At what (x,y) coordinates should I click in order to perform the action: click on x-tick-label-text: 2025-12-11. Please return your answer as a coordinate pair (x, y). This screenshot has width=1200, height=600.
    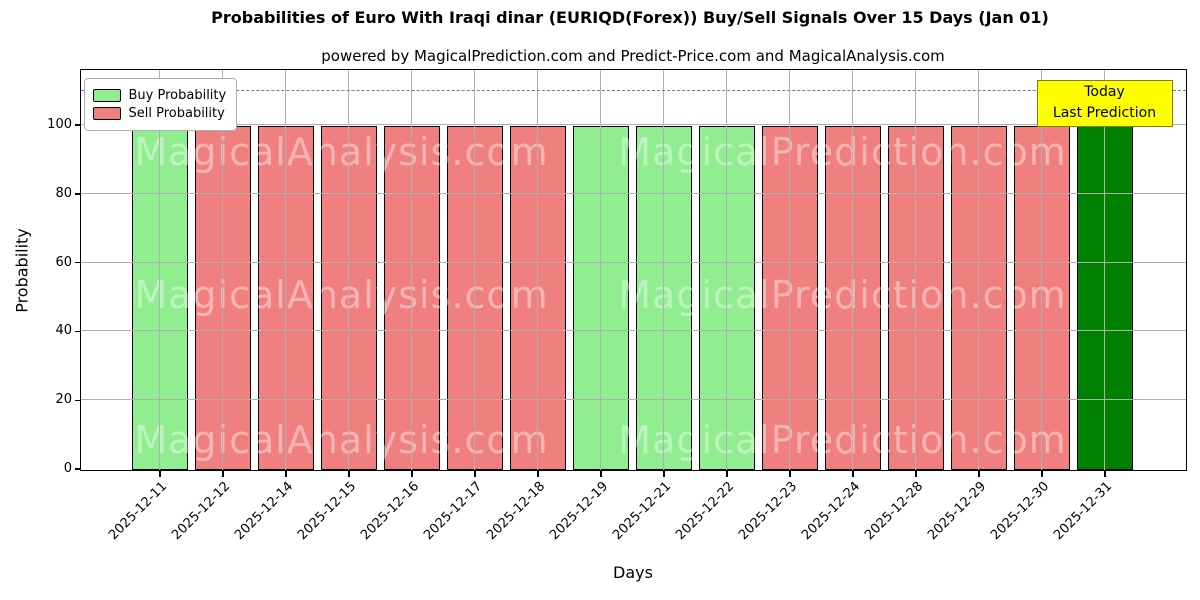
    Looking at the image, I should click on (138, 511).